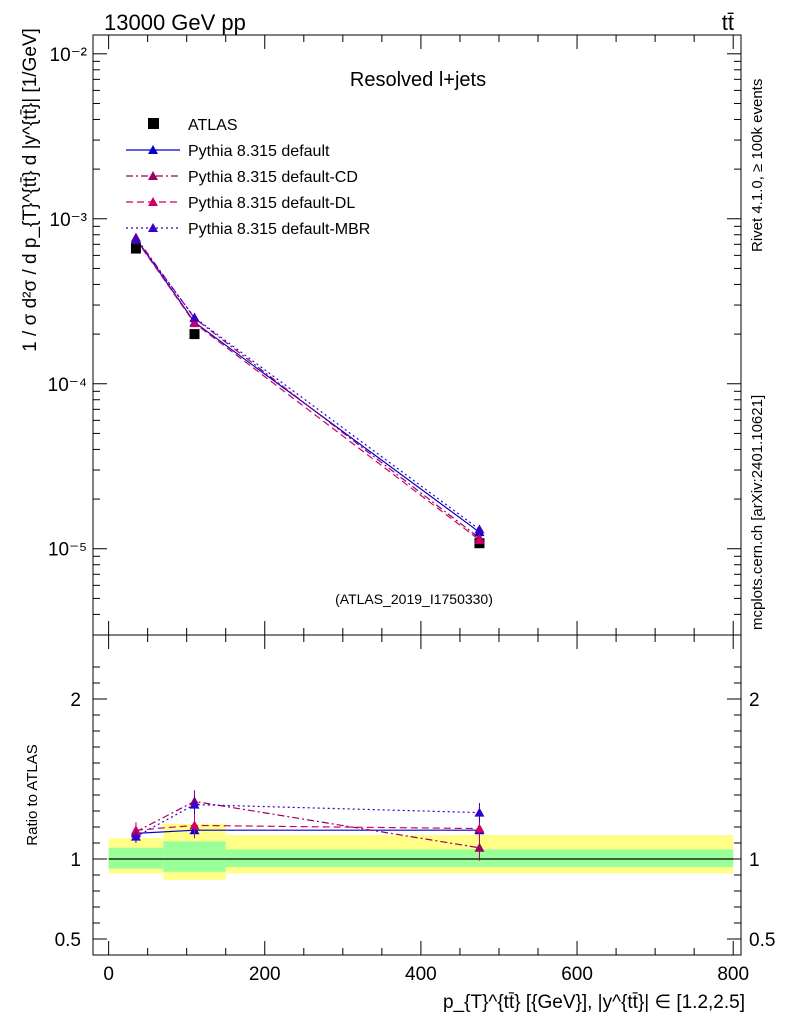 The image size is (786, 1029). I want to click on process-label: tt̄, so click(728, 22).